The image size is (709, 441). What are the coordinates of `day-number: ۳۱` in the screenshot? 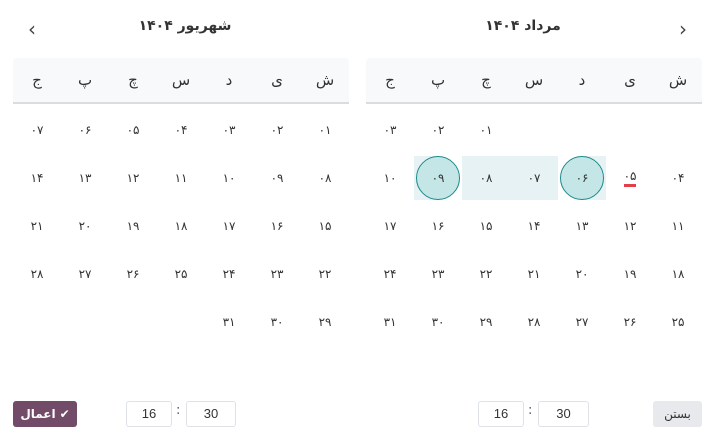 It's located at (390, 322).